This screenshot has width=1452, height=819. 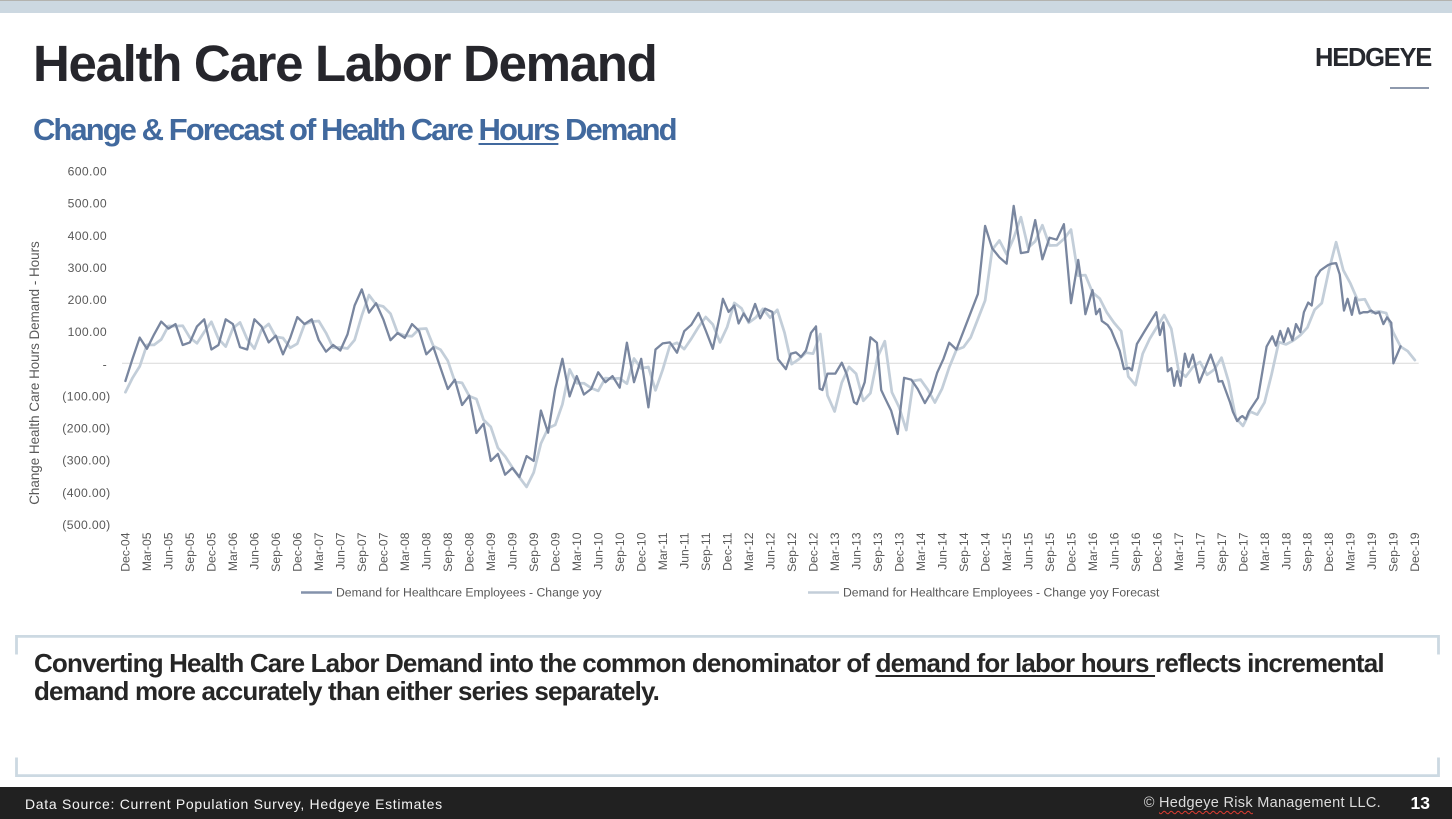 I want to click on svg-text: Sep-05, so click(x=190, y=552).